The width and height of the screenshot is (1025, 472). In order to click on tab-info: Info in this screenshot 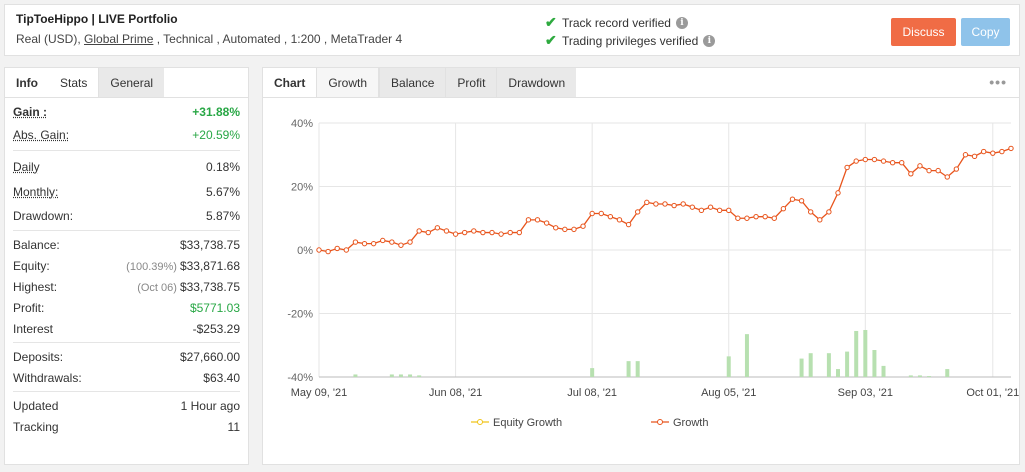, I will do `click(27, 82)`.